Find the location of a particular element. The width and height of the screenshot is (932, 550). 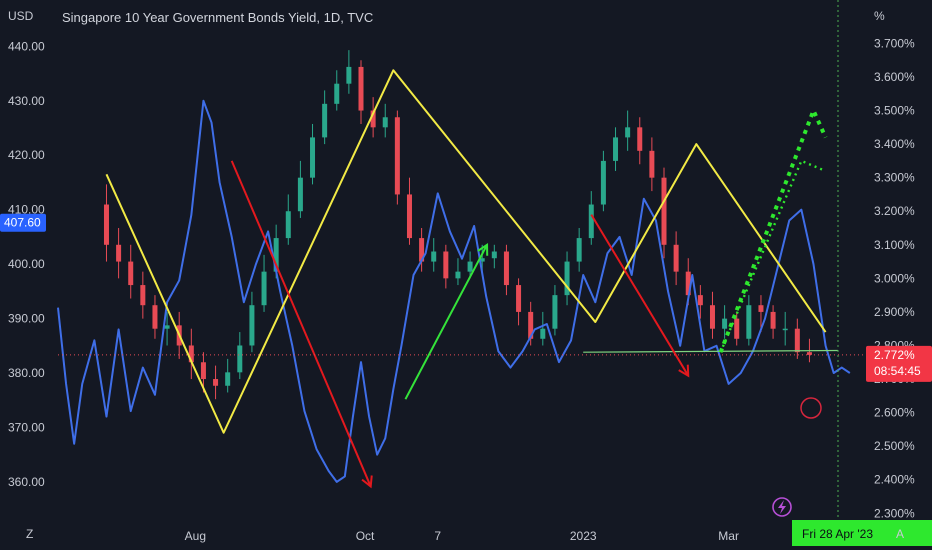

countdown-timer: 08:54:45 is located at coordinates (897, 371).